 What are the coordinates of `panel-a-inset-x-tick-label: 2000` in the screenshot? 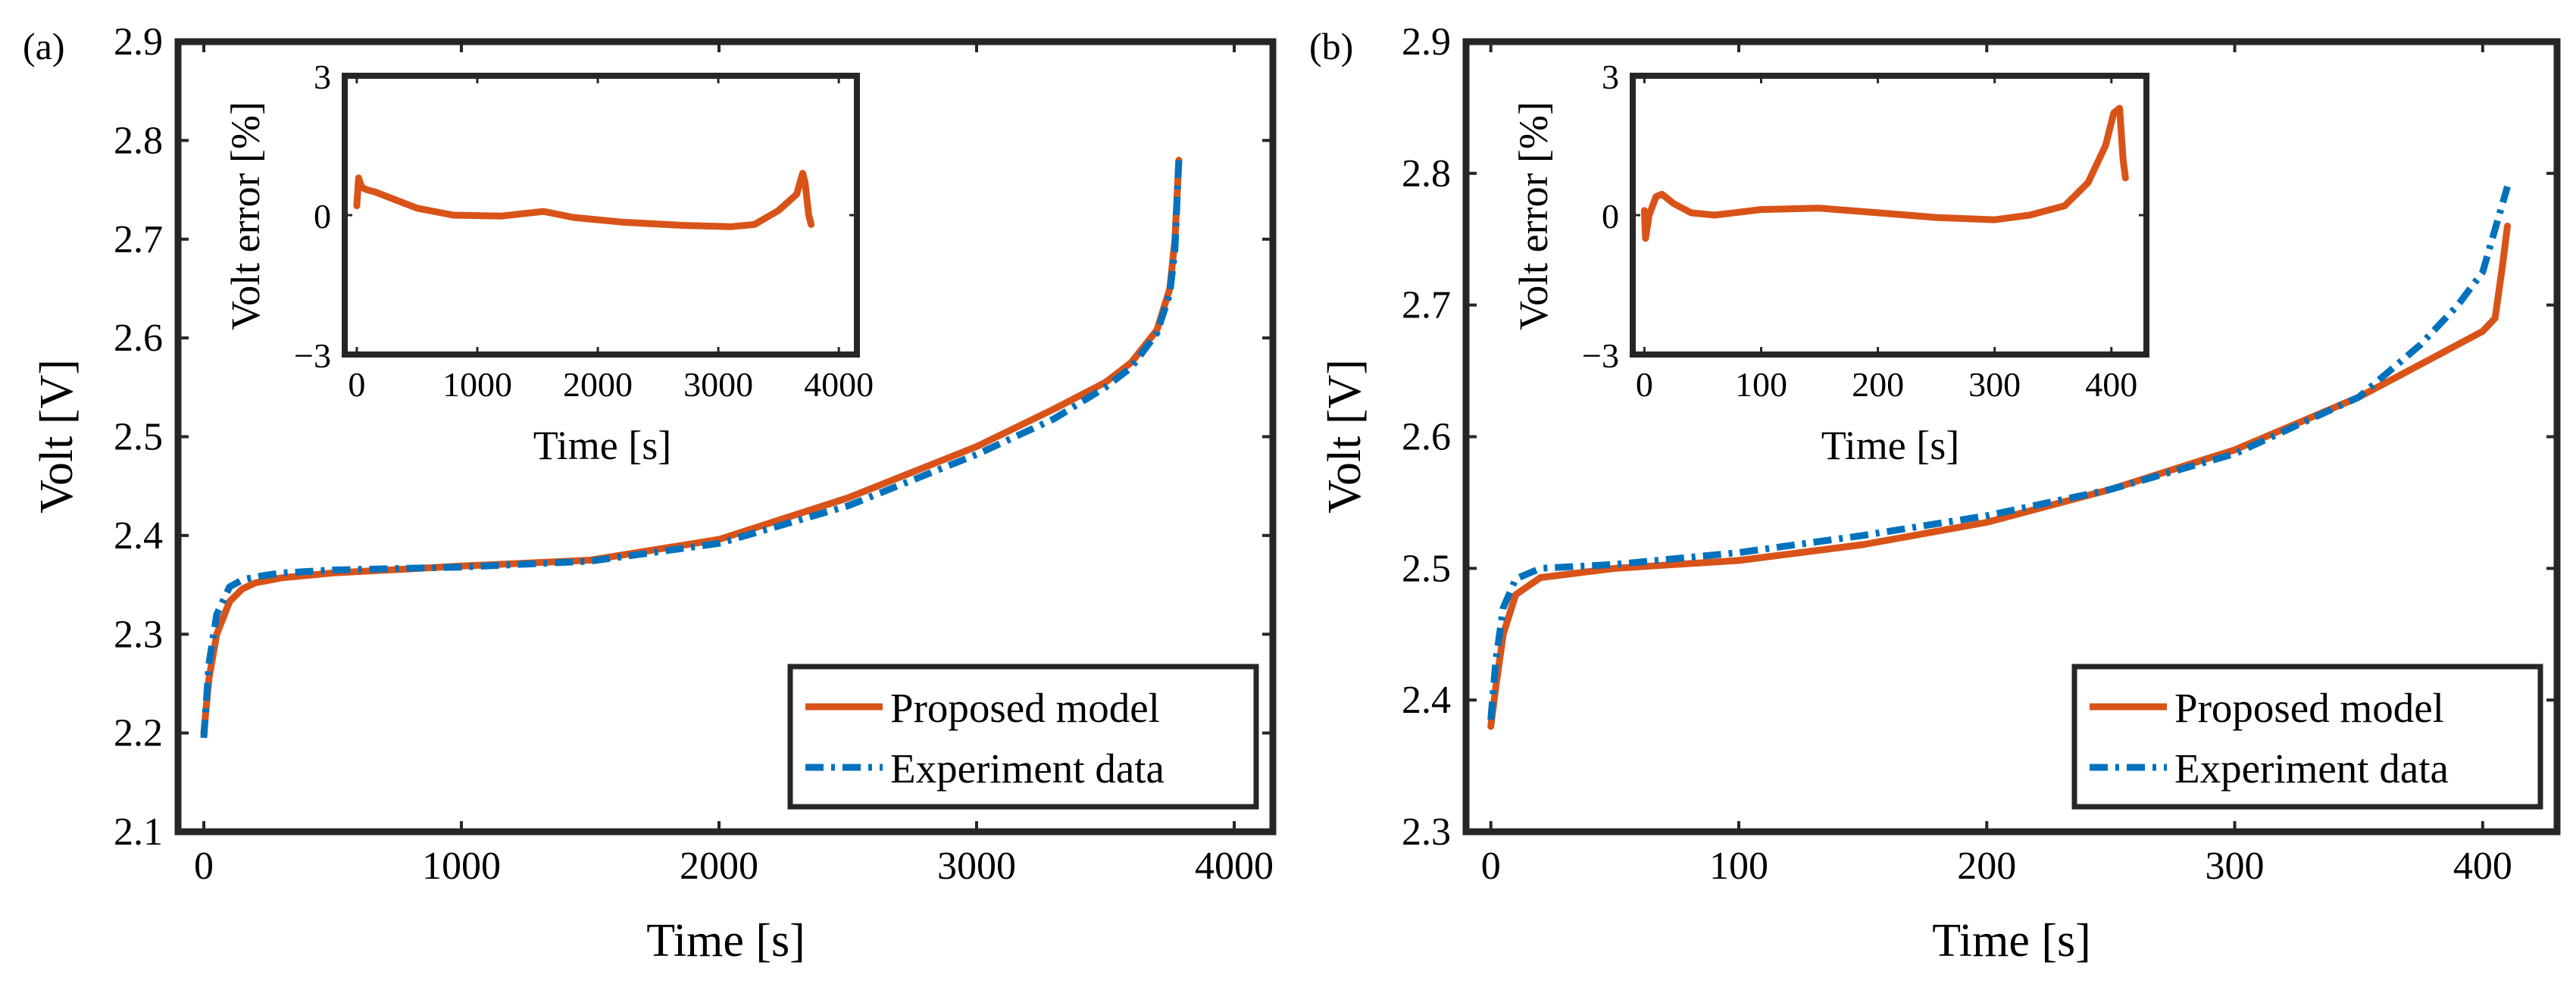 It's located at (598, 384).